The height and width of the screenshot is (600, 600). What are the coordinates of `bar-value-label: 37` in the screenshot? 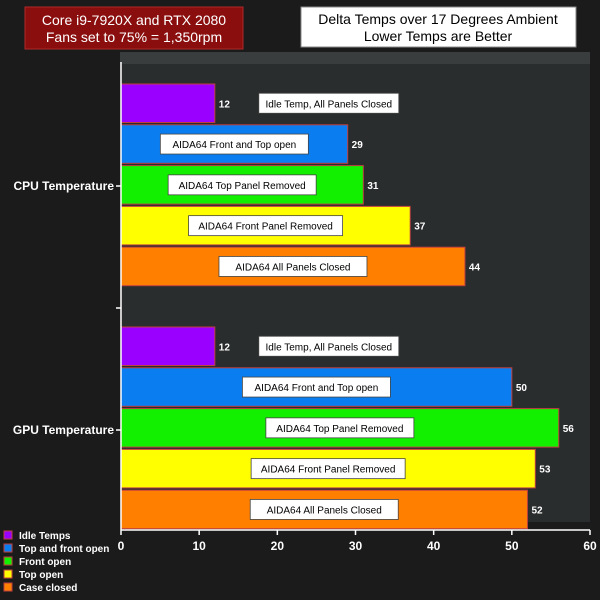 It's located at (420, 227).